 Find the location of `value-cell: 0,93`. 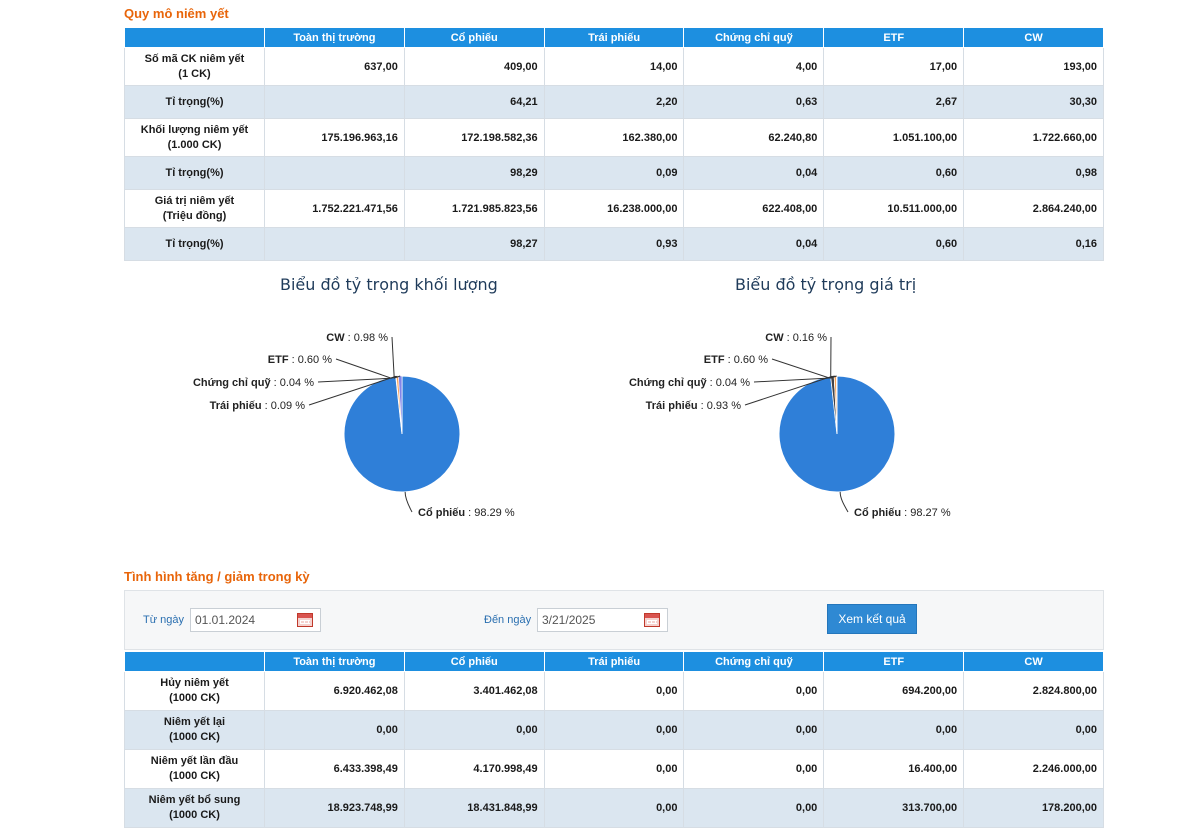

value-cell: 0,93 is located at coordinates (614, 244).